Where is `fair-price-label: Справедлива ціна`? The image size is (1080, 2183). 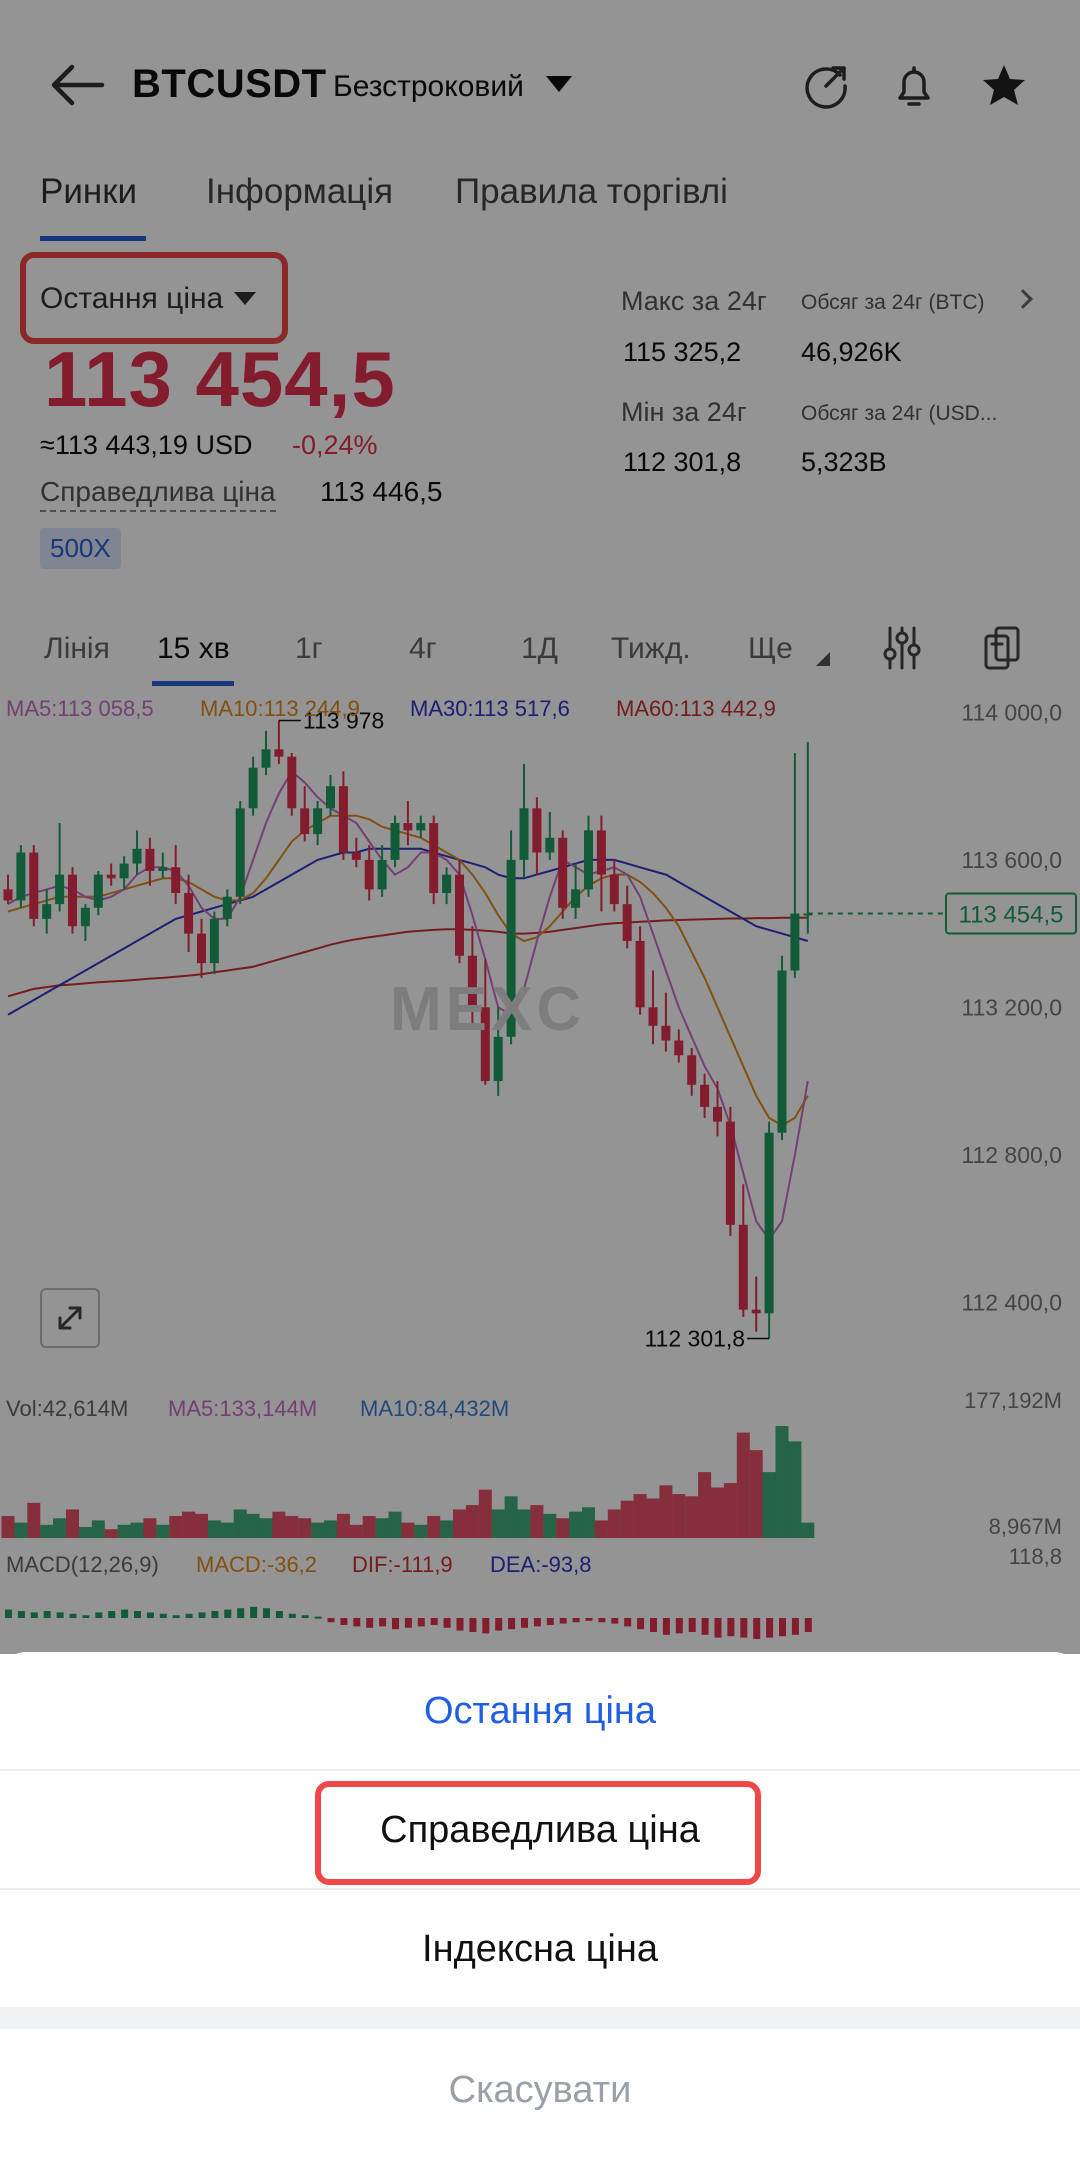 fair-price-label: Справедлива ціна is located at coordinates (158, 494).